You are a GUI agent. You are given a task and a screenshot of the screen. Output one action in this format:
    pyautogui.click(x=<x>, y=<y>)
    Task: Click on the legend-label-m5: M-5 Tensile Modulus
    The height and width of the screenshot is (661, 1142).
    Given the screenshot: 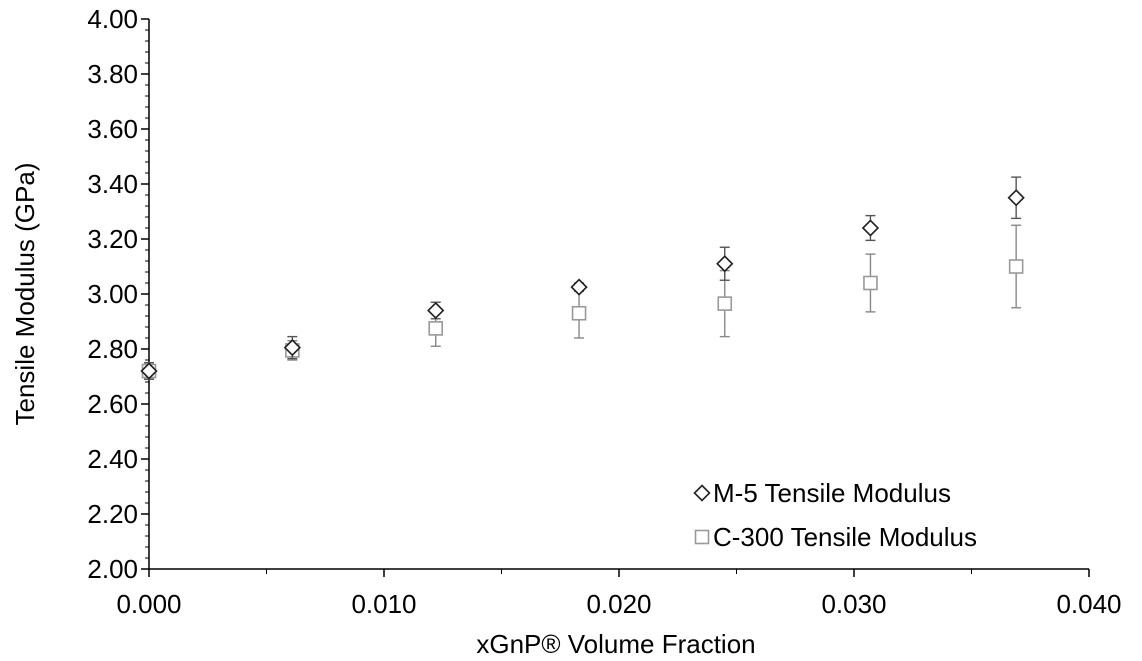 What is the action you would take?
    pyautogui.click(x=832, y=493)
    